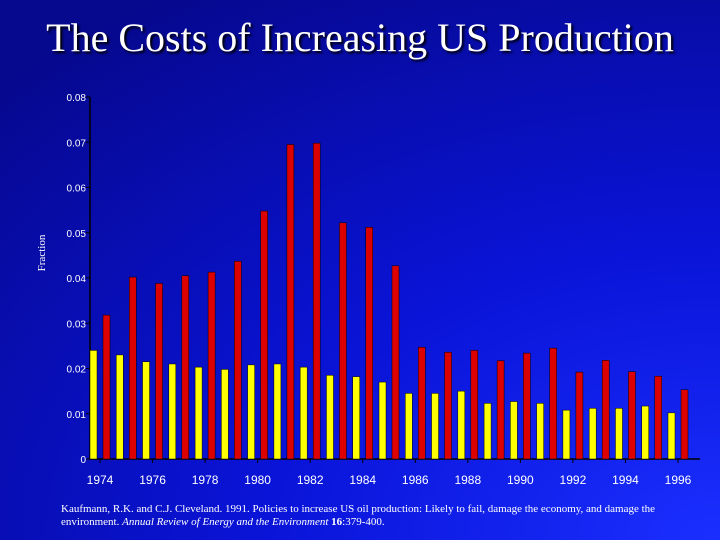 This screenshot has height=540, width=720. Describe the element at coordinates (363, 522) in the screenshot. I see `citation-pages: :379-400.` at that location.